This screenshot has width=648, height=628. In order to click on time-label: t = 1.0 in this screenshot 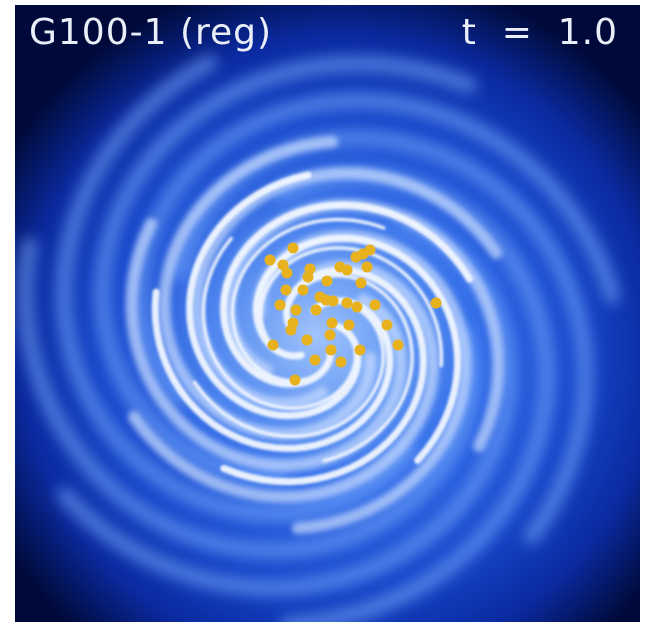, I will do `click(539, 32)`.